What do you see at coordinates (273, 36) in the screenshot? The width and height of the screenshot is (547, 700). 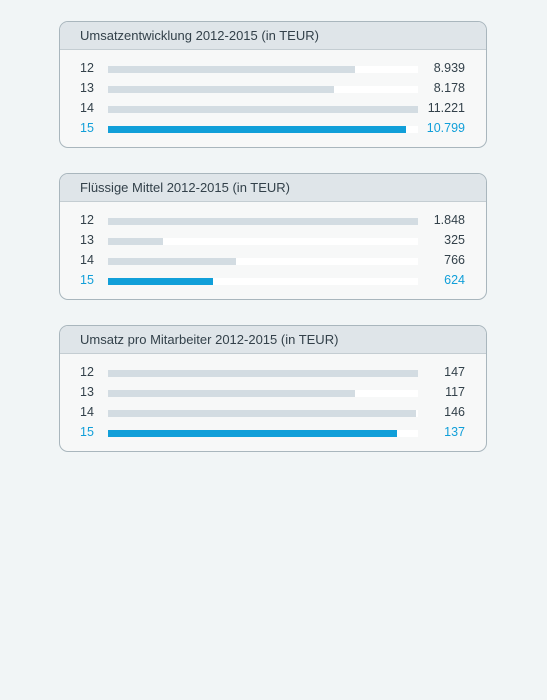 I see `chart-title: Umsatzentwicklung 2012-2015 (in TEUR)` at bounding box center [273, 36].